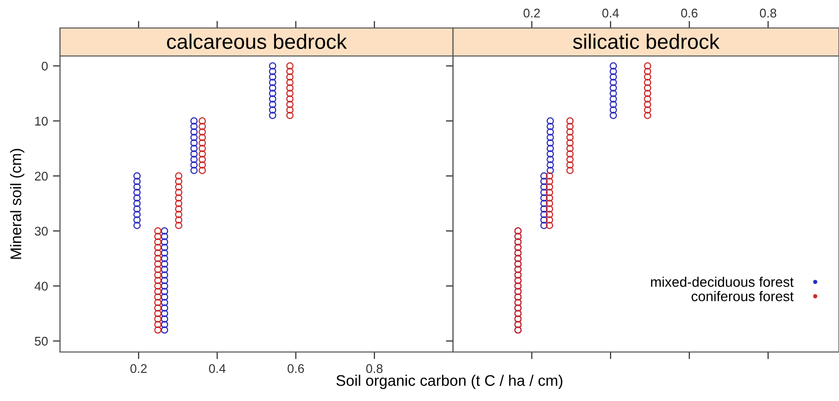 The width and height of the screenshot is (839, 401). I want to click on y-tick-label: 0, so click(45, 66).